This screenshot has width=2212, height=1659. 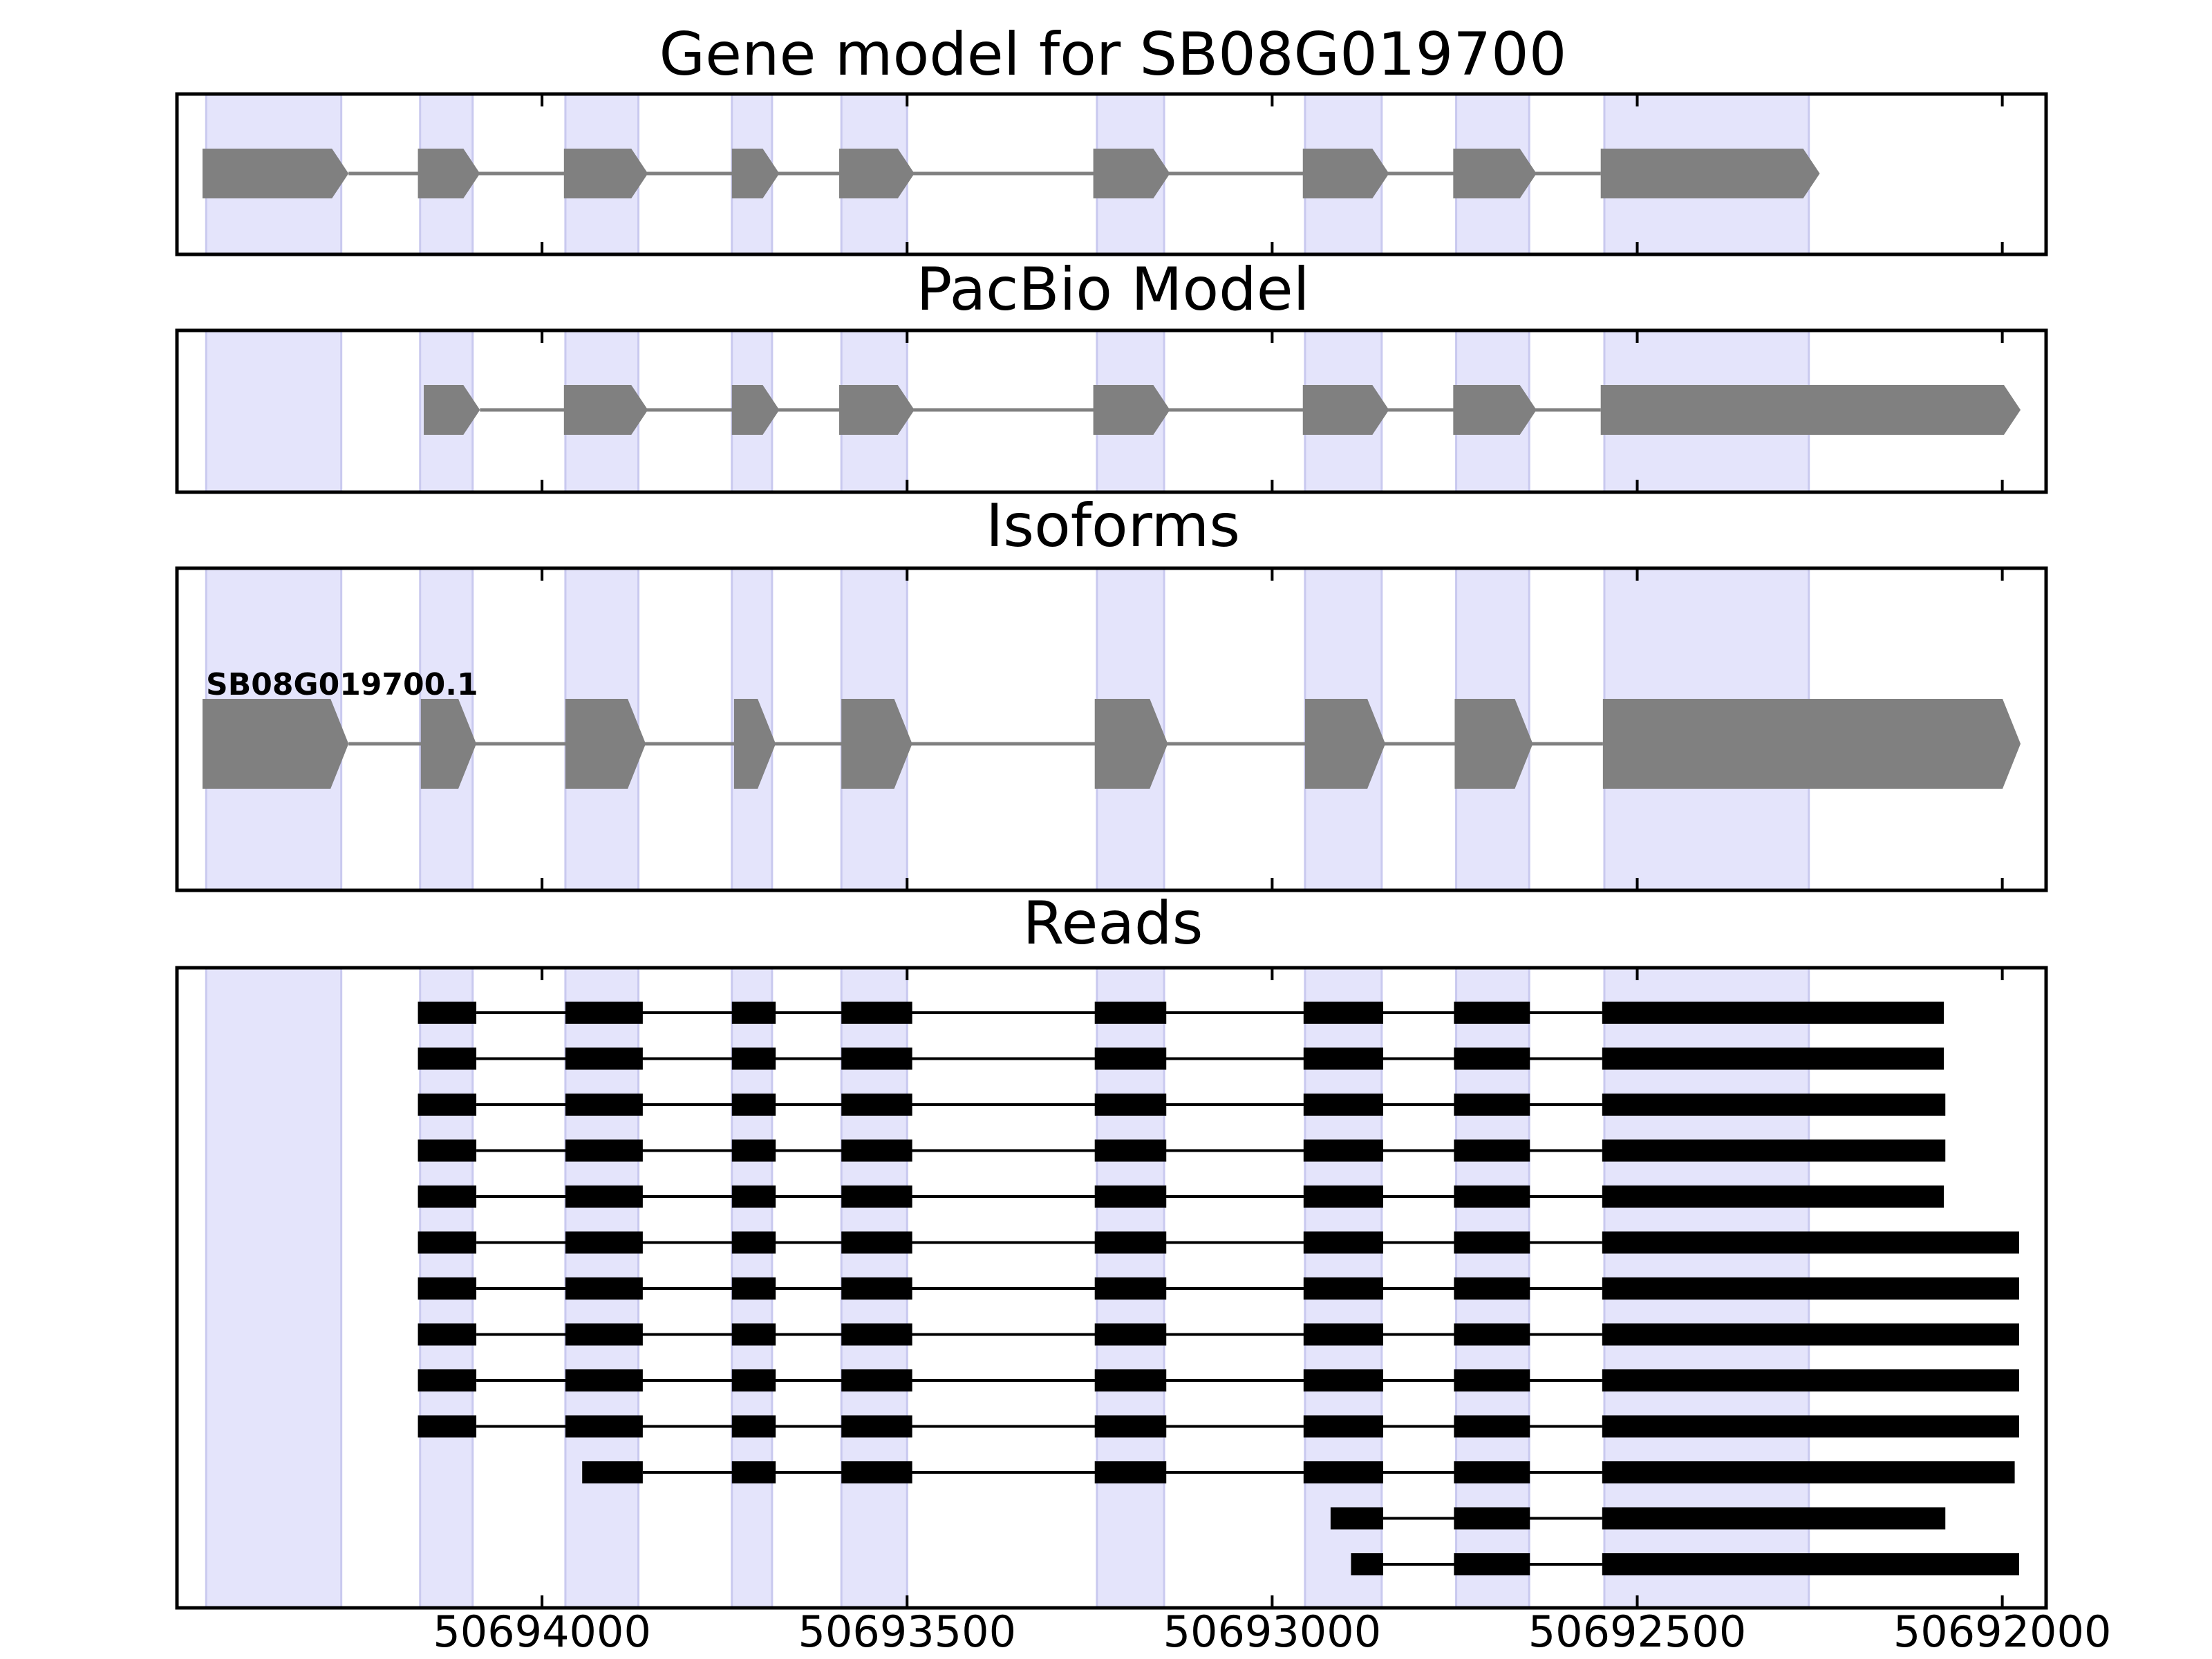 I want to click on panel-frame, so click(x=1111, y=174).